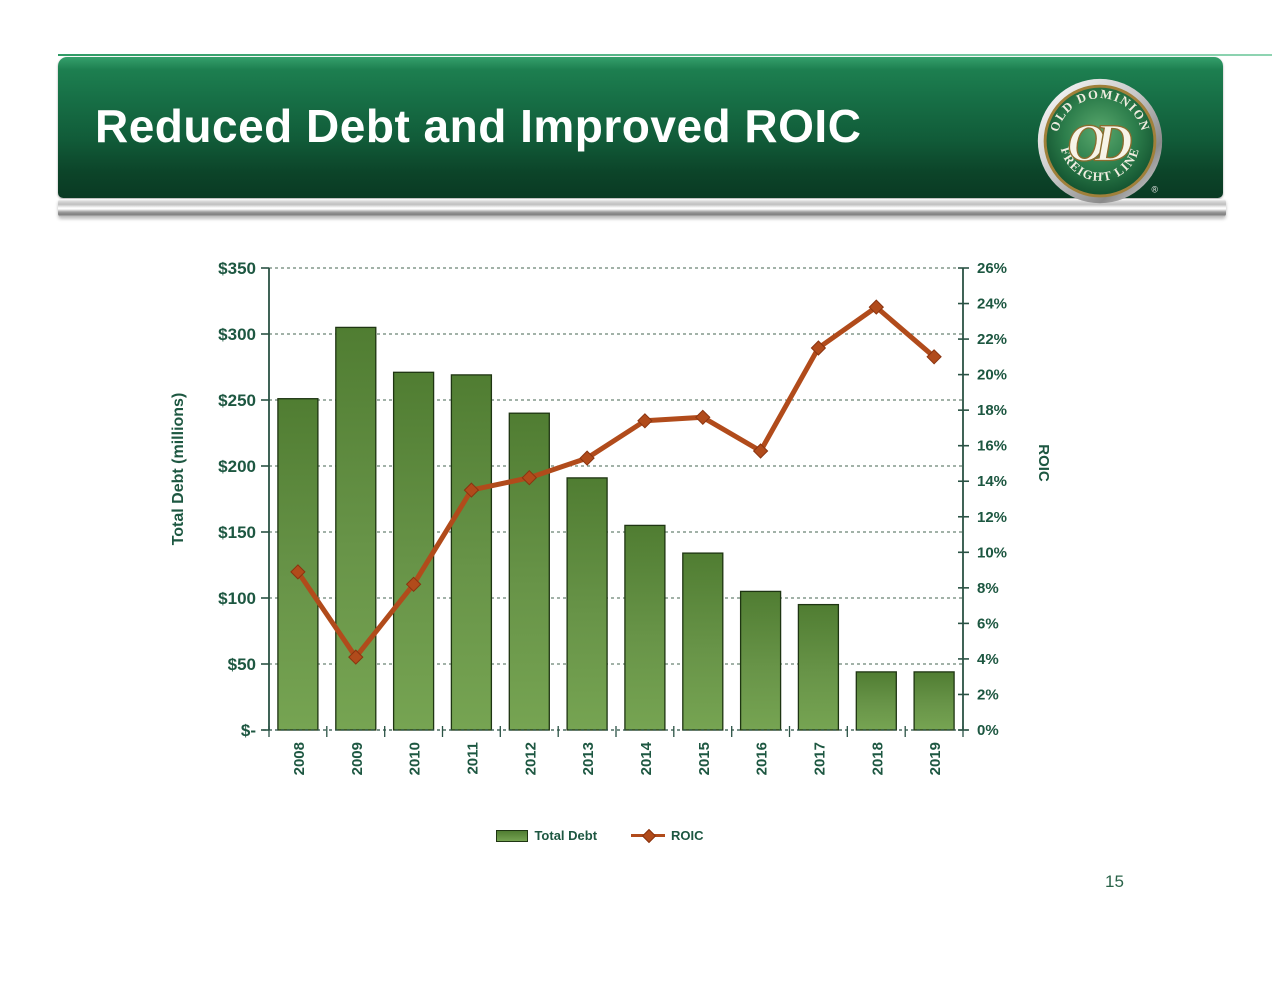  I want to click on right-axis-title: ROIC, so click(1043, 463).